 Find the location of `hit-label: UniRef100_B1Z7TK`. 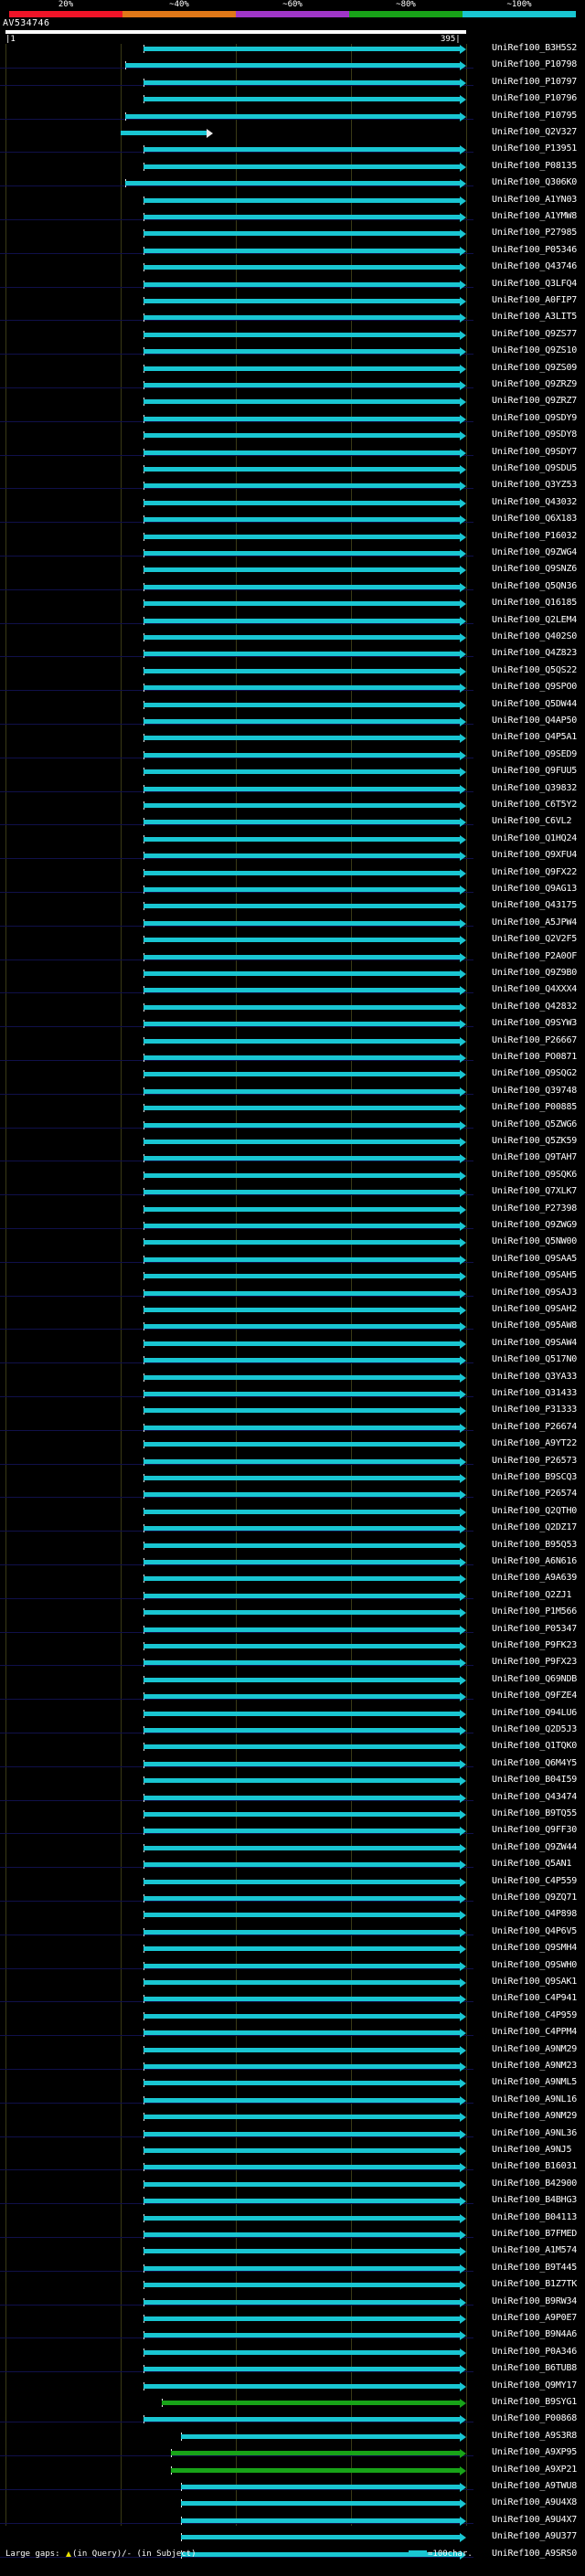

hit-label: UniRef100_B1Z7TK is located at coordinates (535, 2284).